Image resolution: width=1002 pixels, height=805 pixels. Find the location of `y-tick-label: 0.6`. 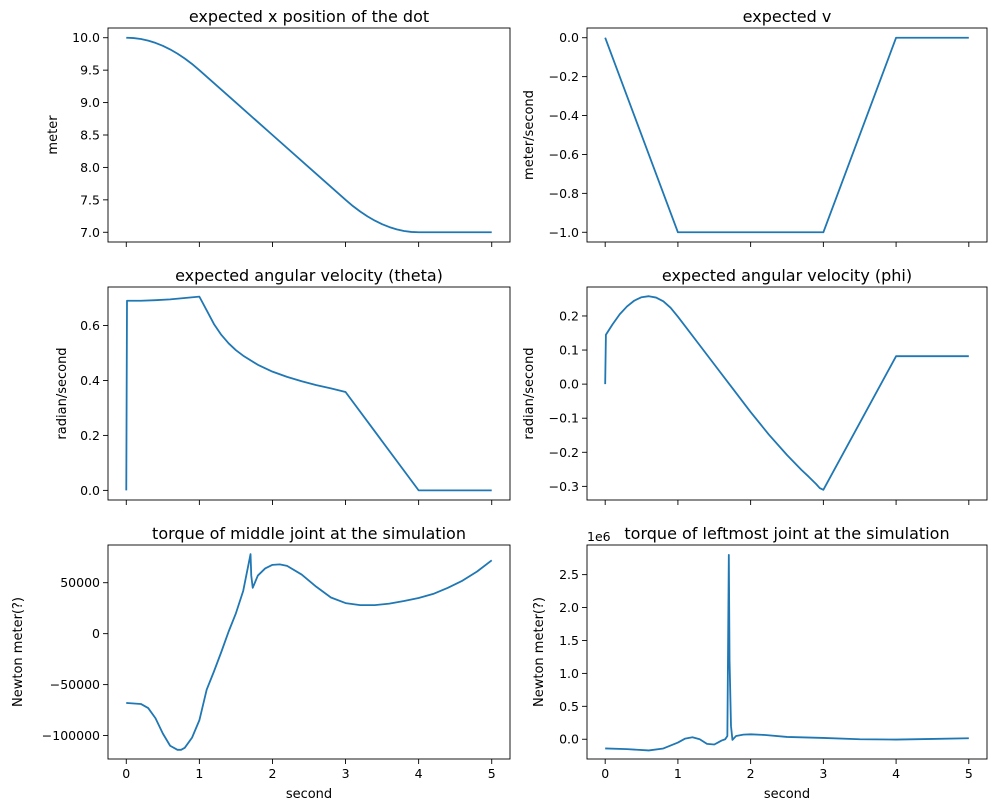

y-tick-label: 0.6 is located at coordinates (90, 325).